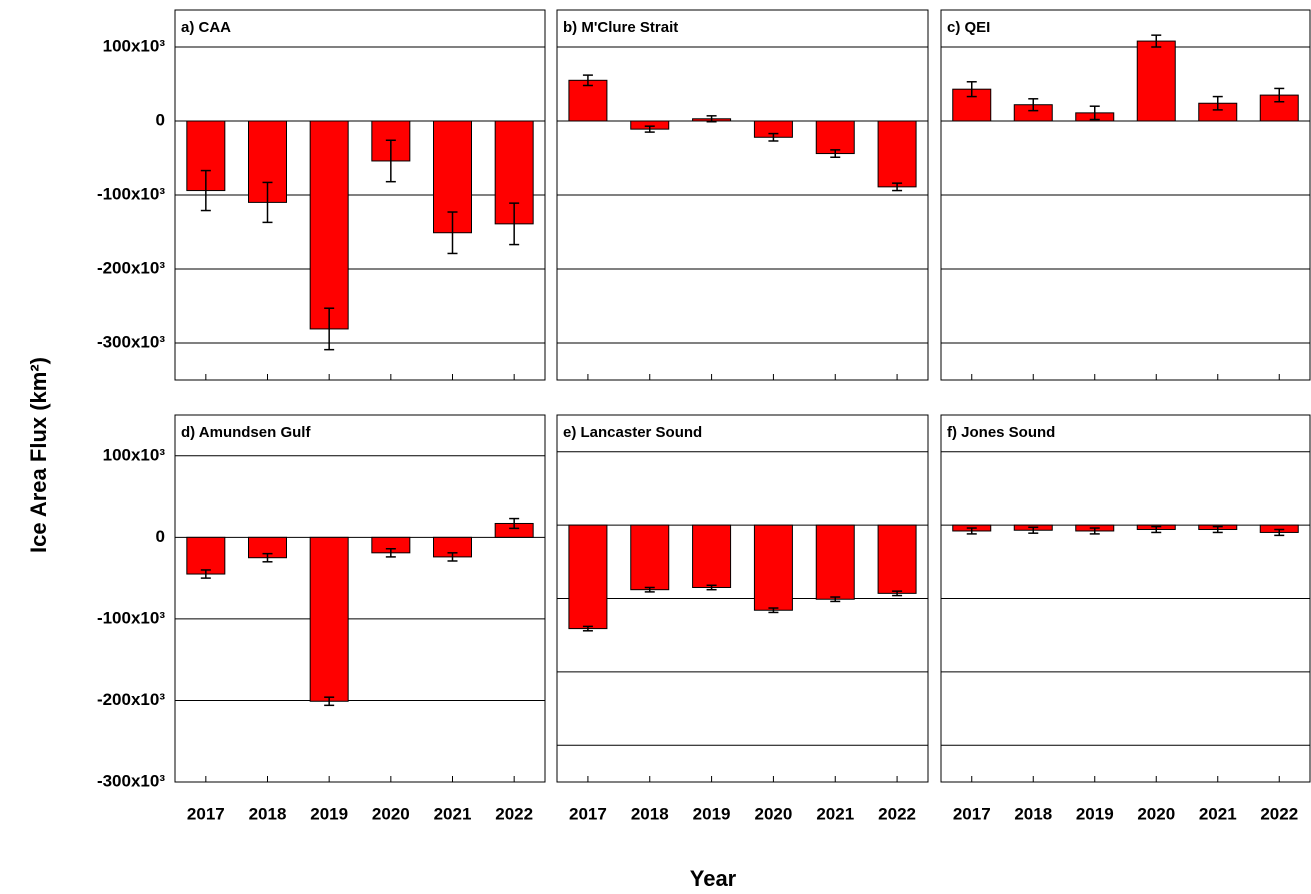  I want to click on y-axis-title: Ice Area Flux (km²), so click(38, 455).